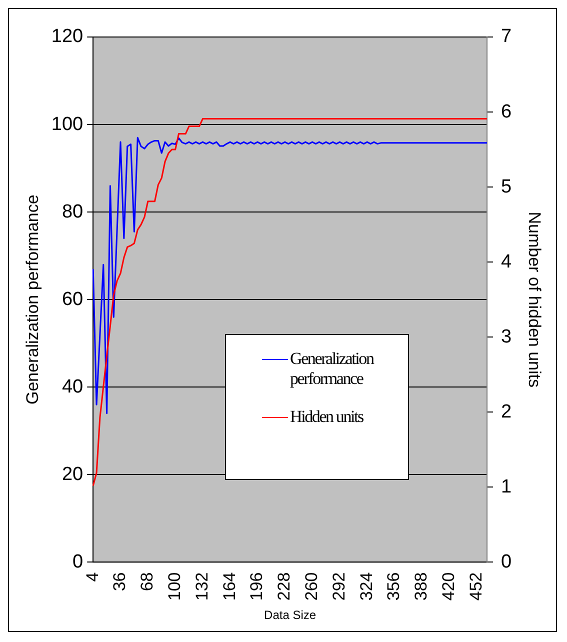 This screenshot has height=642, width=567. I want to click on x-tick-label: 452, so click(476, 586).